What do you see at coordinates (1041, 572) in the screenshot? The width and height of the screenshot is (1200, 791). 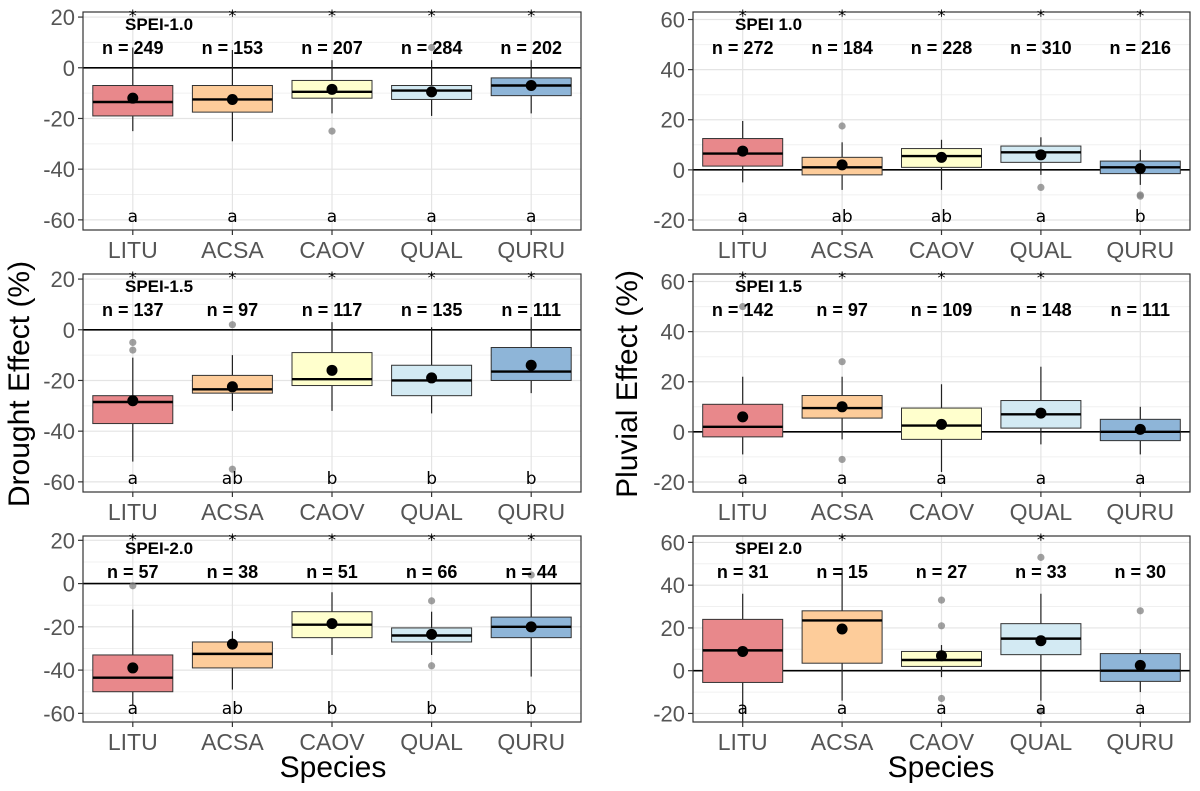 I see `sample-size-label: n = 33` at bounding box center [1041, 572].